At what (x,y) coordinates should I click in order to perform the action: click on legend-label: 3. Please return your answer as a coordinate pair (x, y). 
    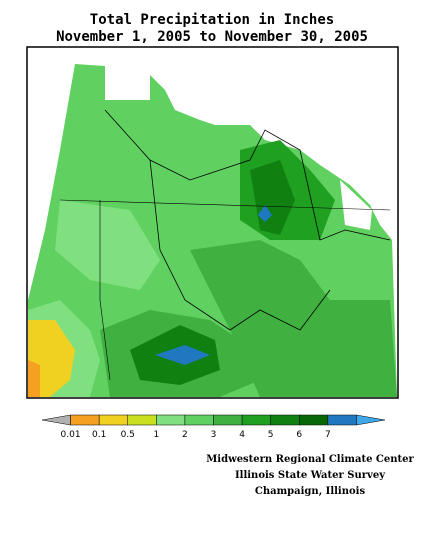
    Looking at the image, I should click on (214, 435).